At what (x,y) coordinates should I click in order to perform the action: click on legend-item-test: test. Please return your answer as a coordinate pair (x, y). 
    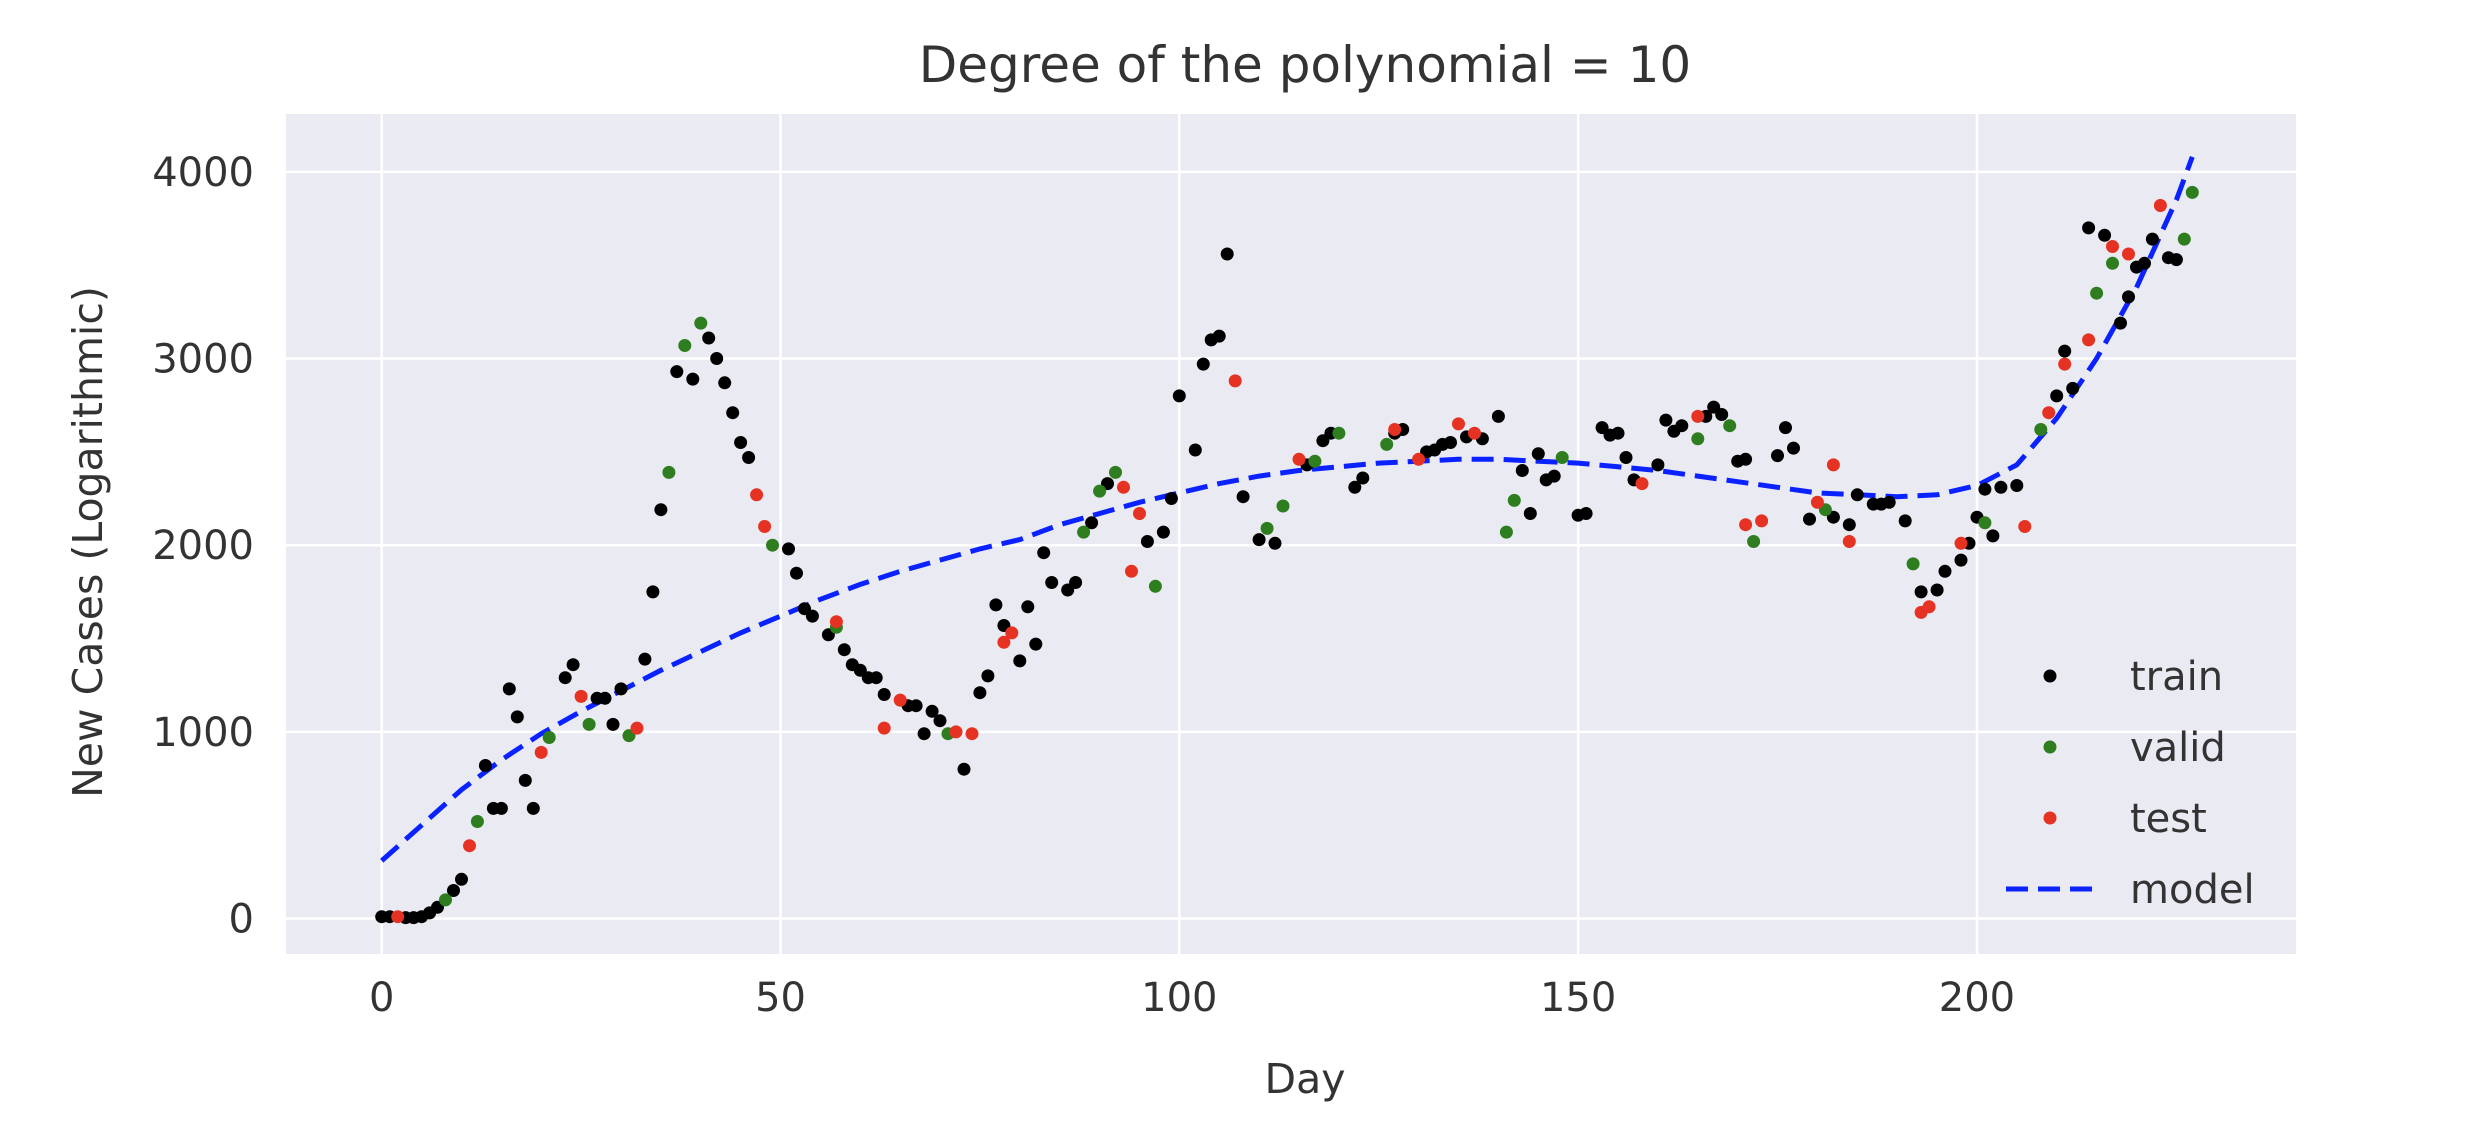
    Looking at the image, I should click on (2125, 819).